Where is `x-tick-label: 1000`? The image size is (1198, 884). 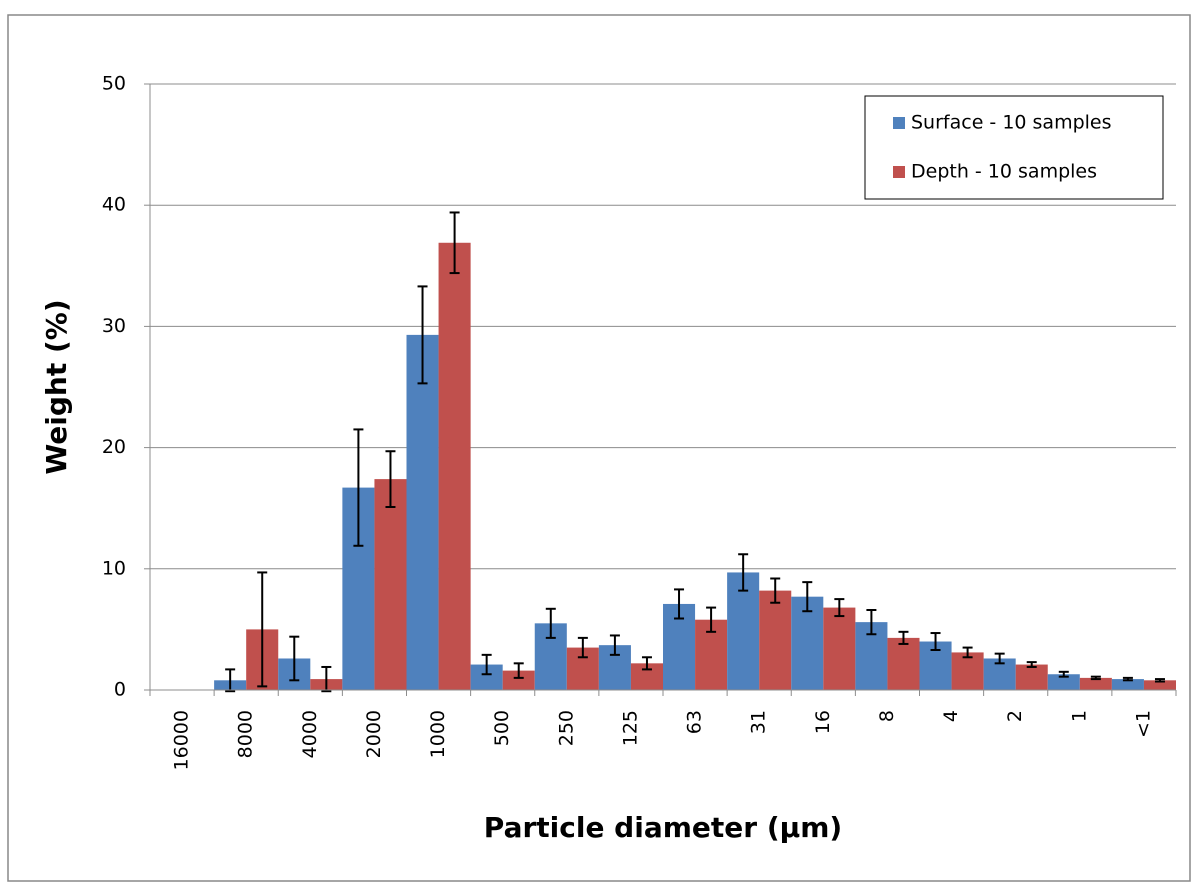 x-tick-label: 1000 is located at coordinates (438, 734).